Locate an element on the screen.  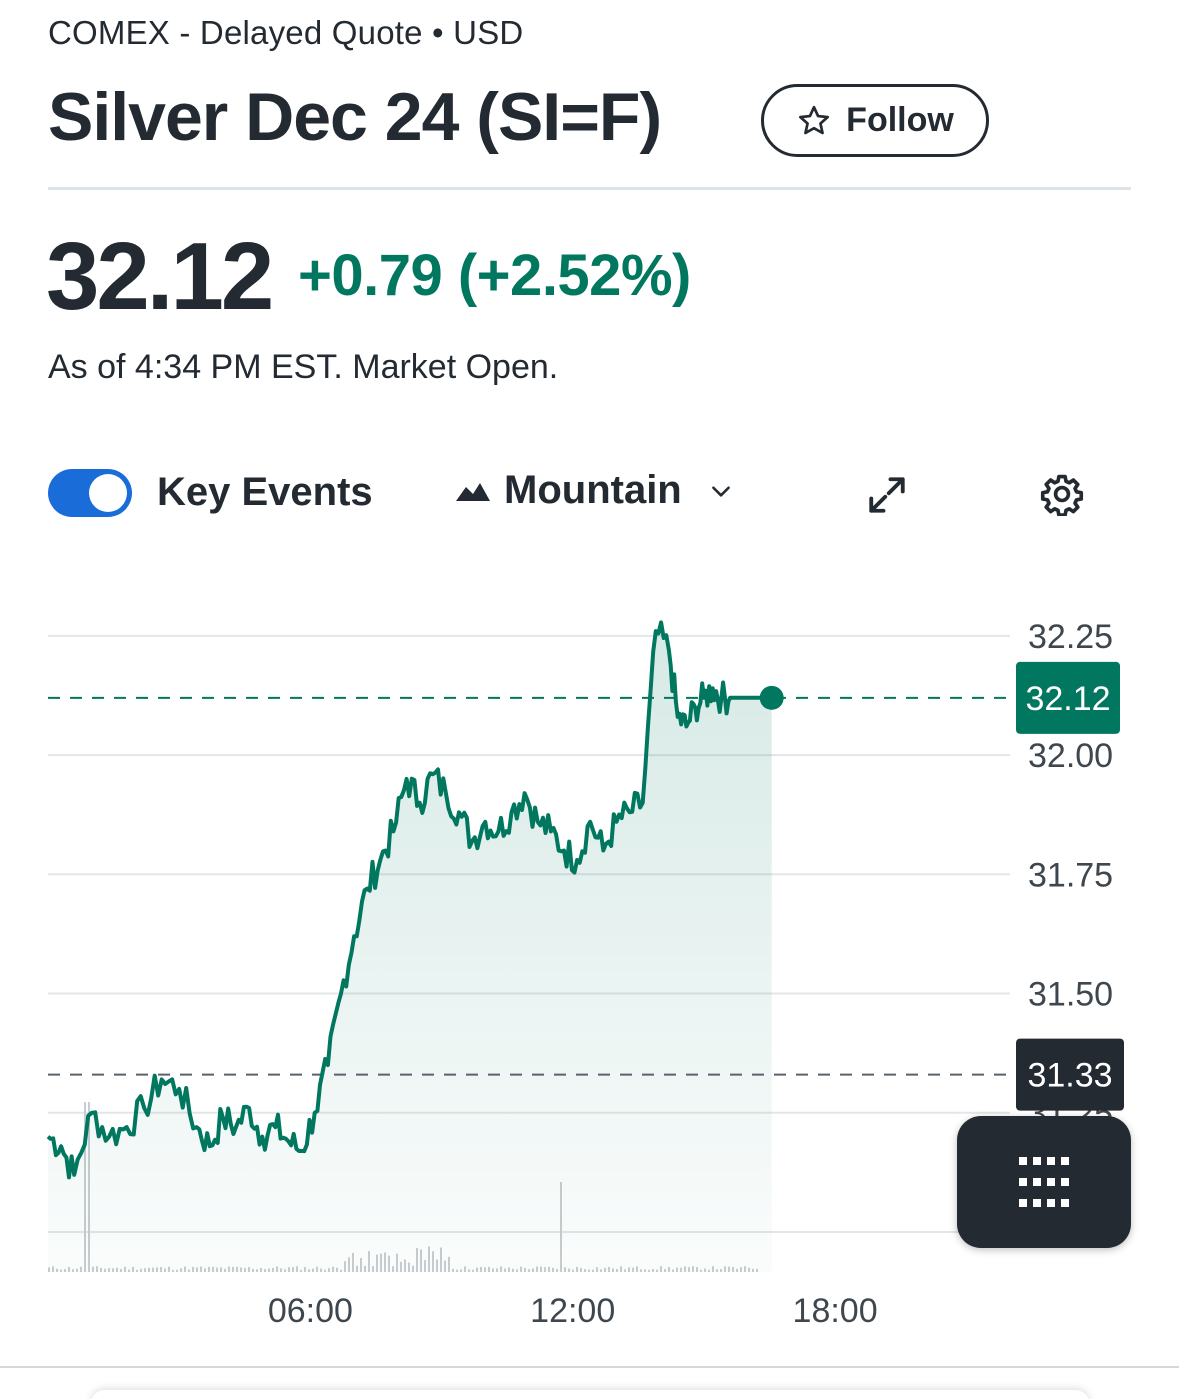
page-title: Silver Dec 24 (SI=F) is located at coordinates (355, 117).